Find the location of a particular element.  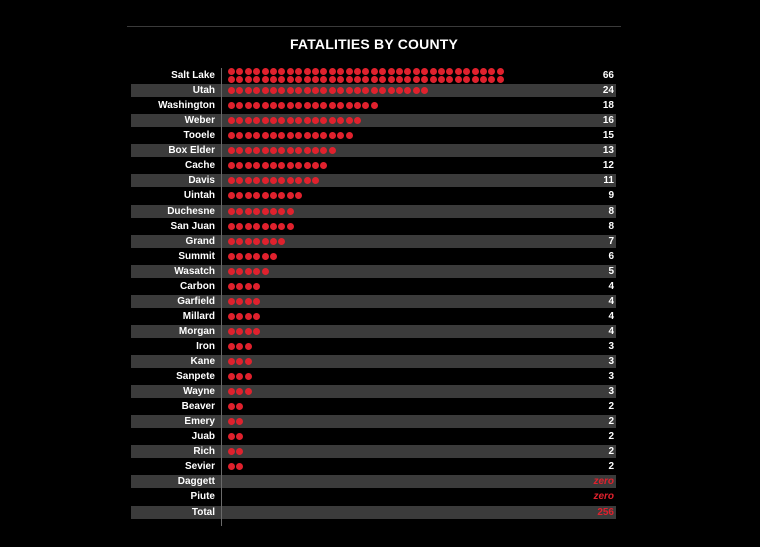

value-label: 6 is located at coordinates (611, 256).